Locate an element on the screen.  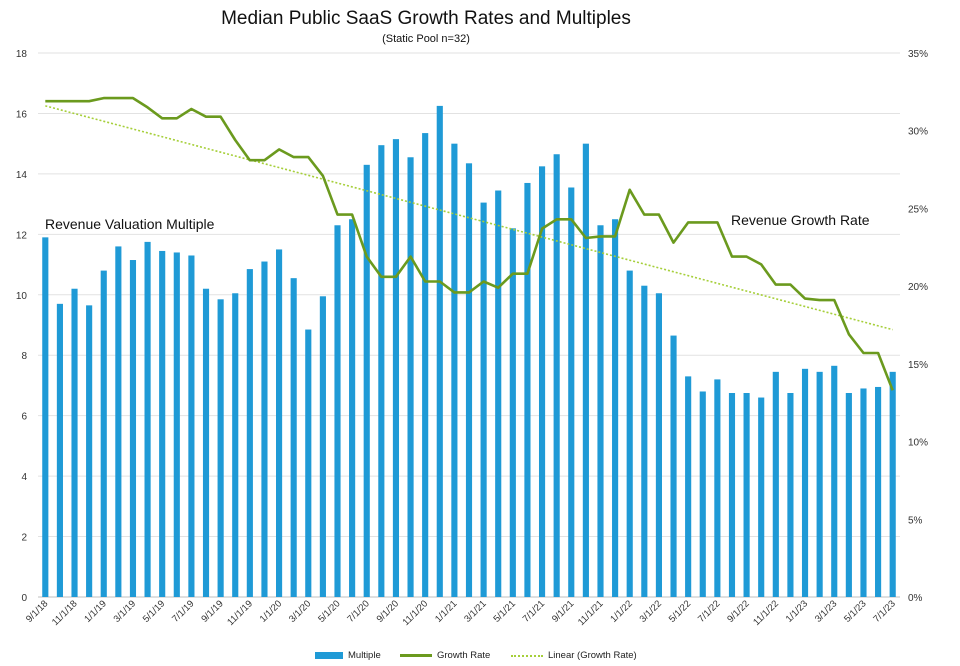
right-axis-ticks: 0% 5% 10% 15% 20% 25% 30% 35% is located at coordinates (918, 326).